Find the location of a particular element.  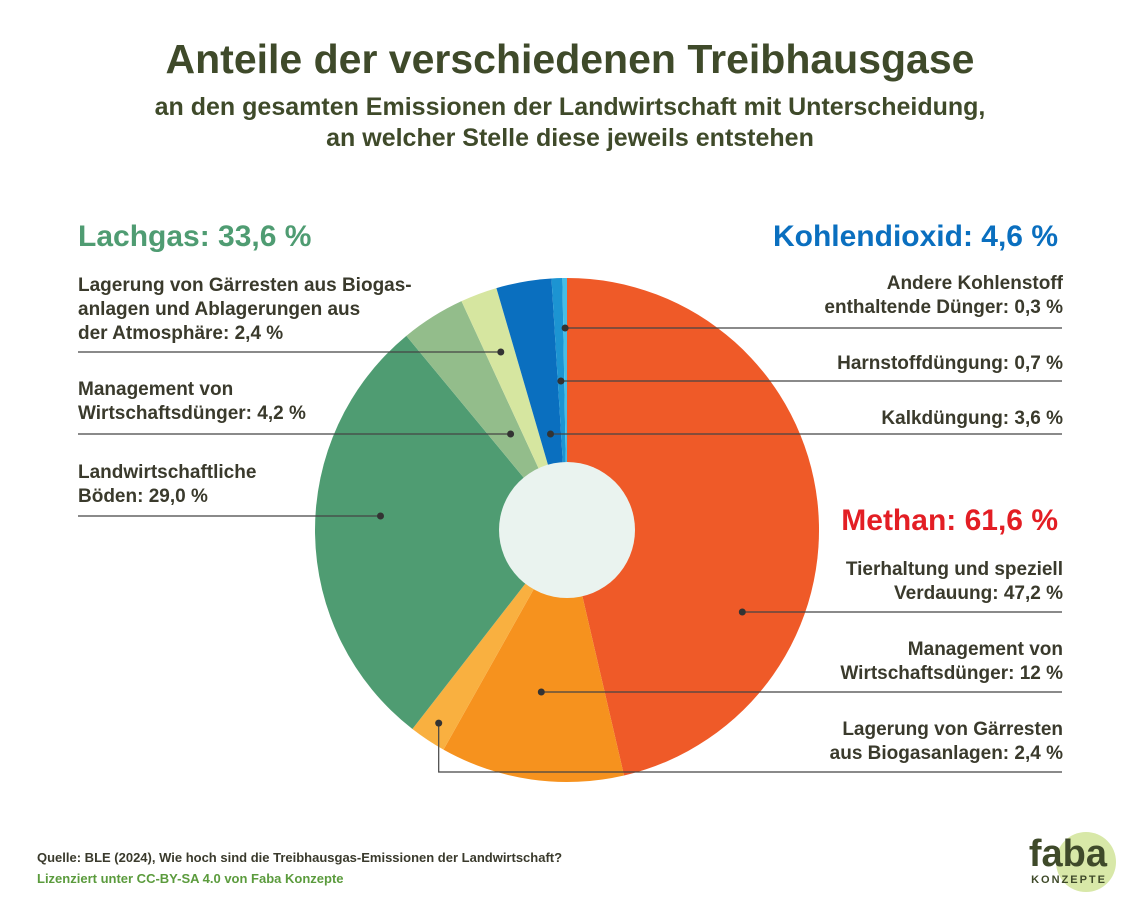

logo-circle is located at coordinates (1086, 862).